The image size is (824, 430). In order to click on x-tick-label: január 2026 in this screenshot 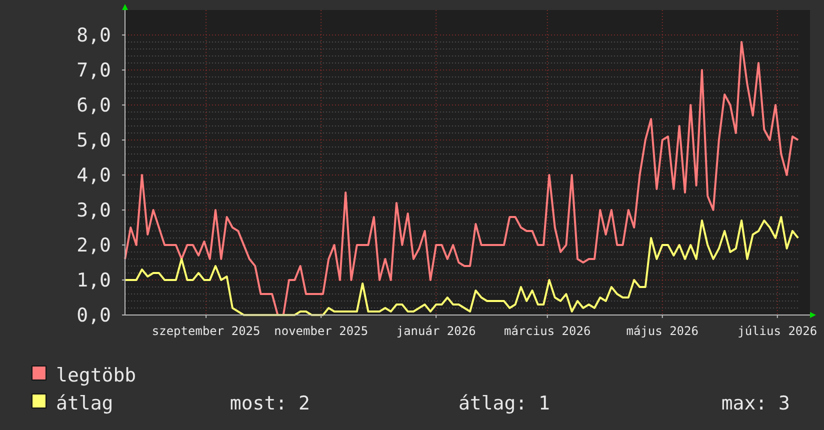, I will do `click(436, 331)`.